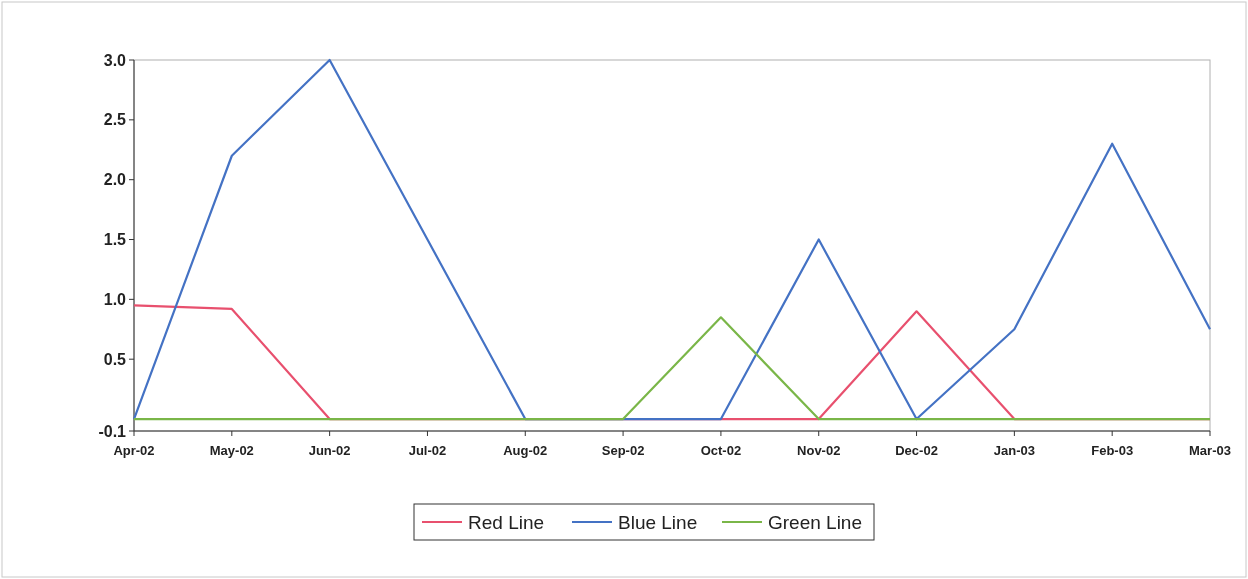 The image size is (1248, 579). What do you see at coordinates (506, 522) in the screenshot?
I see `legend-label: Red Line` at bounding box center [506, 522].